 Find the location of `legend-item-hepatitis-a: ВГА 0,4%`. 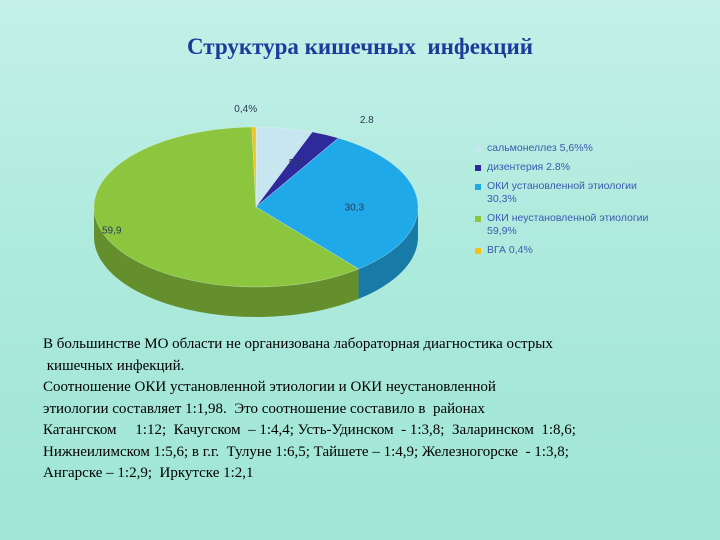

legend-item-hepatitis-a: ВГА 0,4% is located at coordinates (587, 250).